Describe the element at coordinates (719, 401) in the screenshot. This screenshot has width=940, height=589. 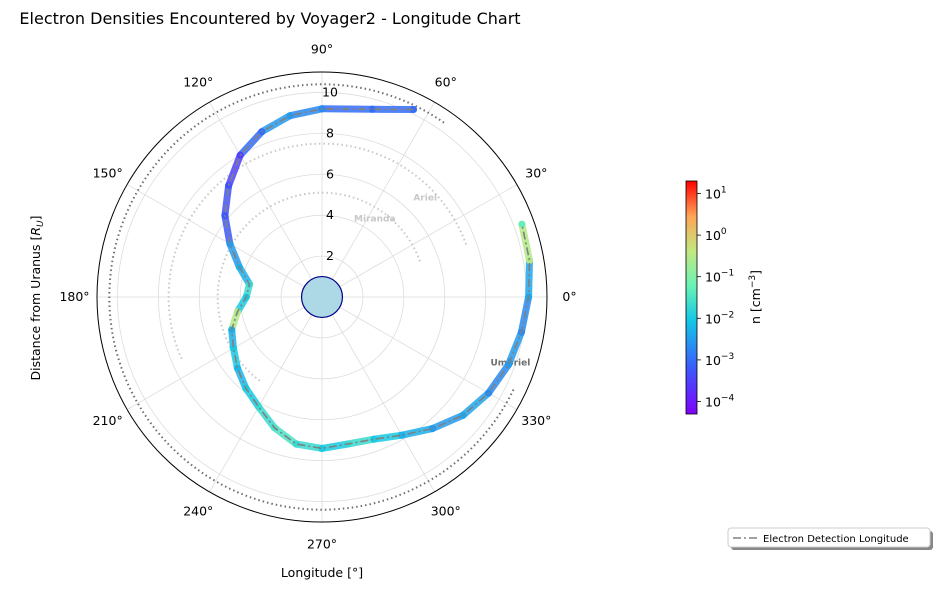
I see `colorbar-tick-label: 10⁻⁴` at that location.